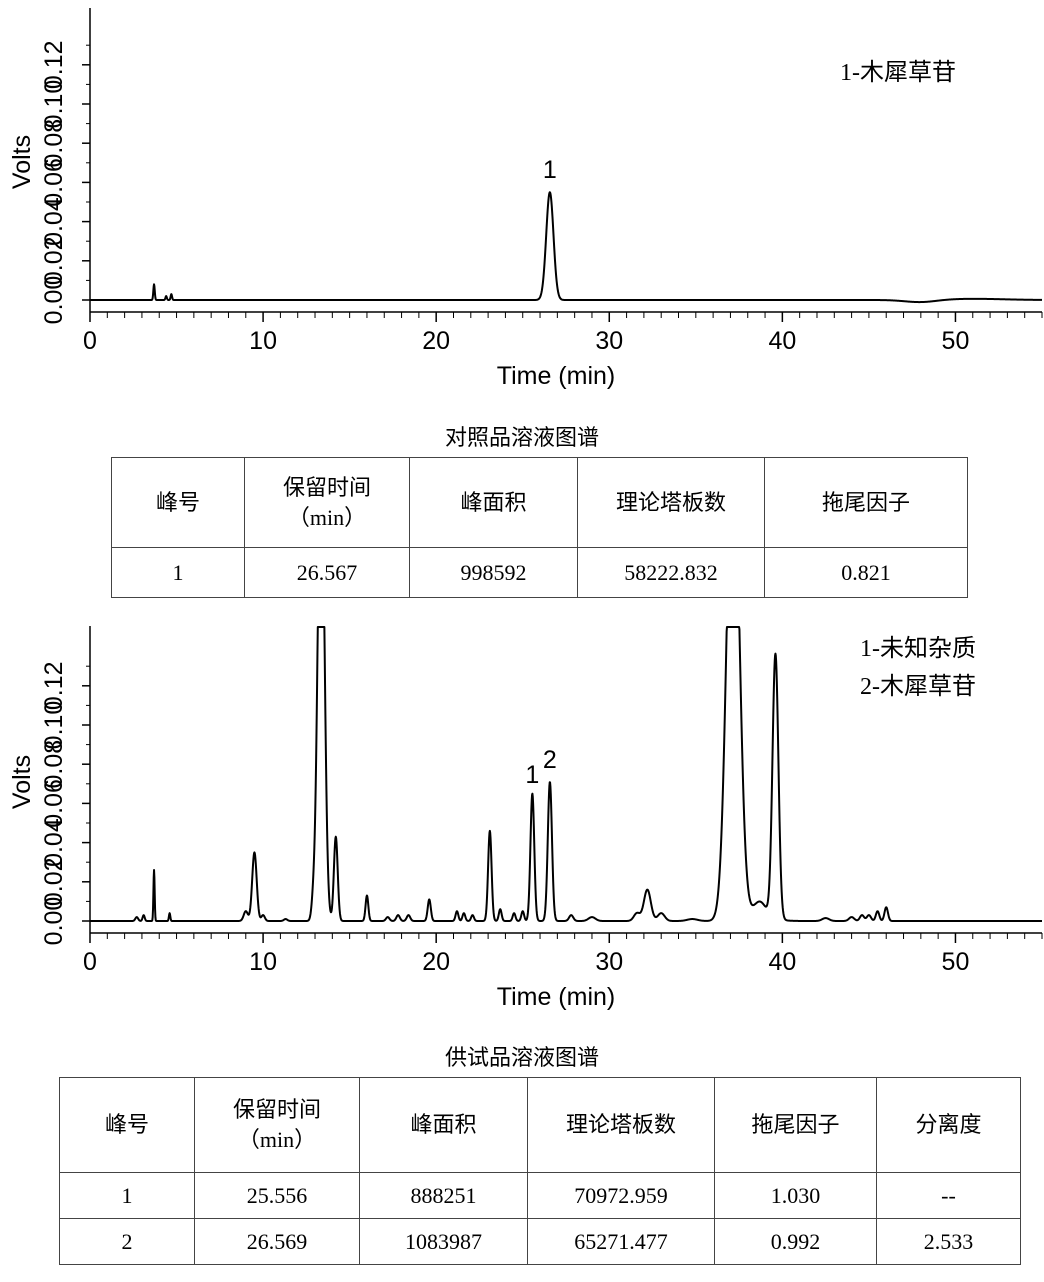 This screenshot has height=1282, width=1044. What do you see at coordinates (521, 1058) in the screenshot?
I see `sample-caption: 供试品溶液图谱` at bounding box center [521, 1058].